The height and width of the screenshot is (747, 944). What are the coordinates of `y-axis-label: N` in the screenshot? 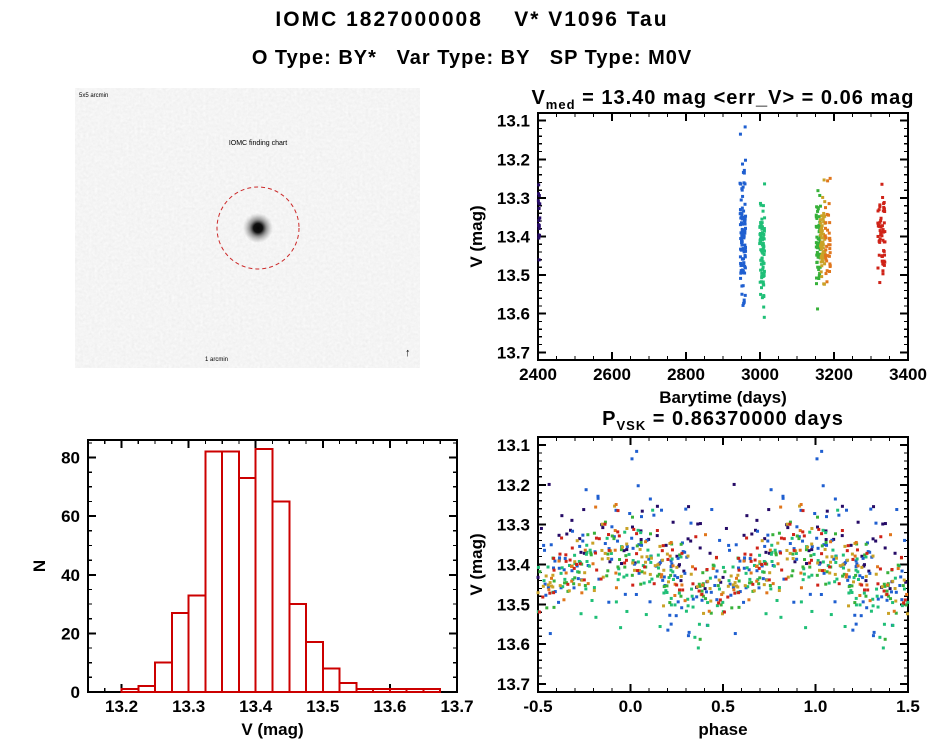 It's located at (39, 566).